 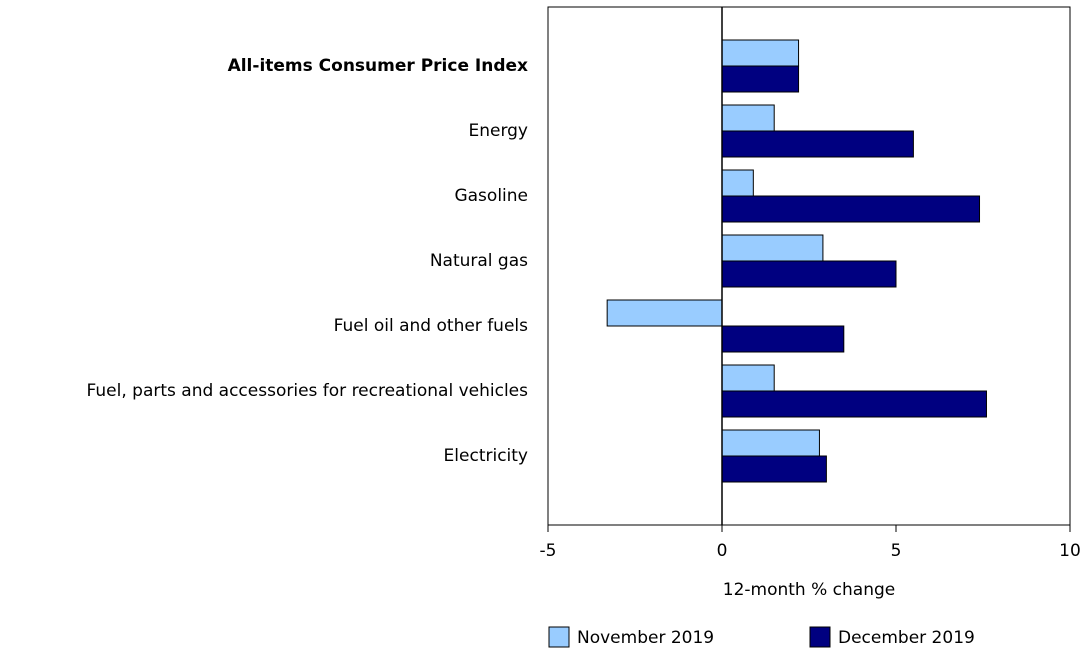 What do you see at coordinates (548, 551) in the screenshot?
I see `x-tick-label: -5` at bounding box center [548, 551].